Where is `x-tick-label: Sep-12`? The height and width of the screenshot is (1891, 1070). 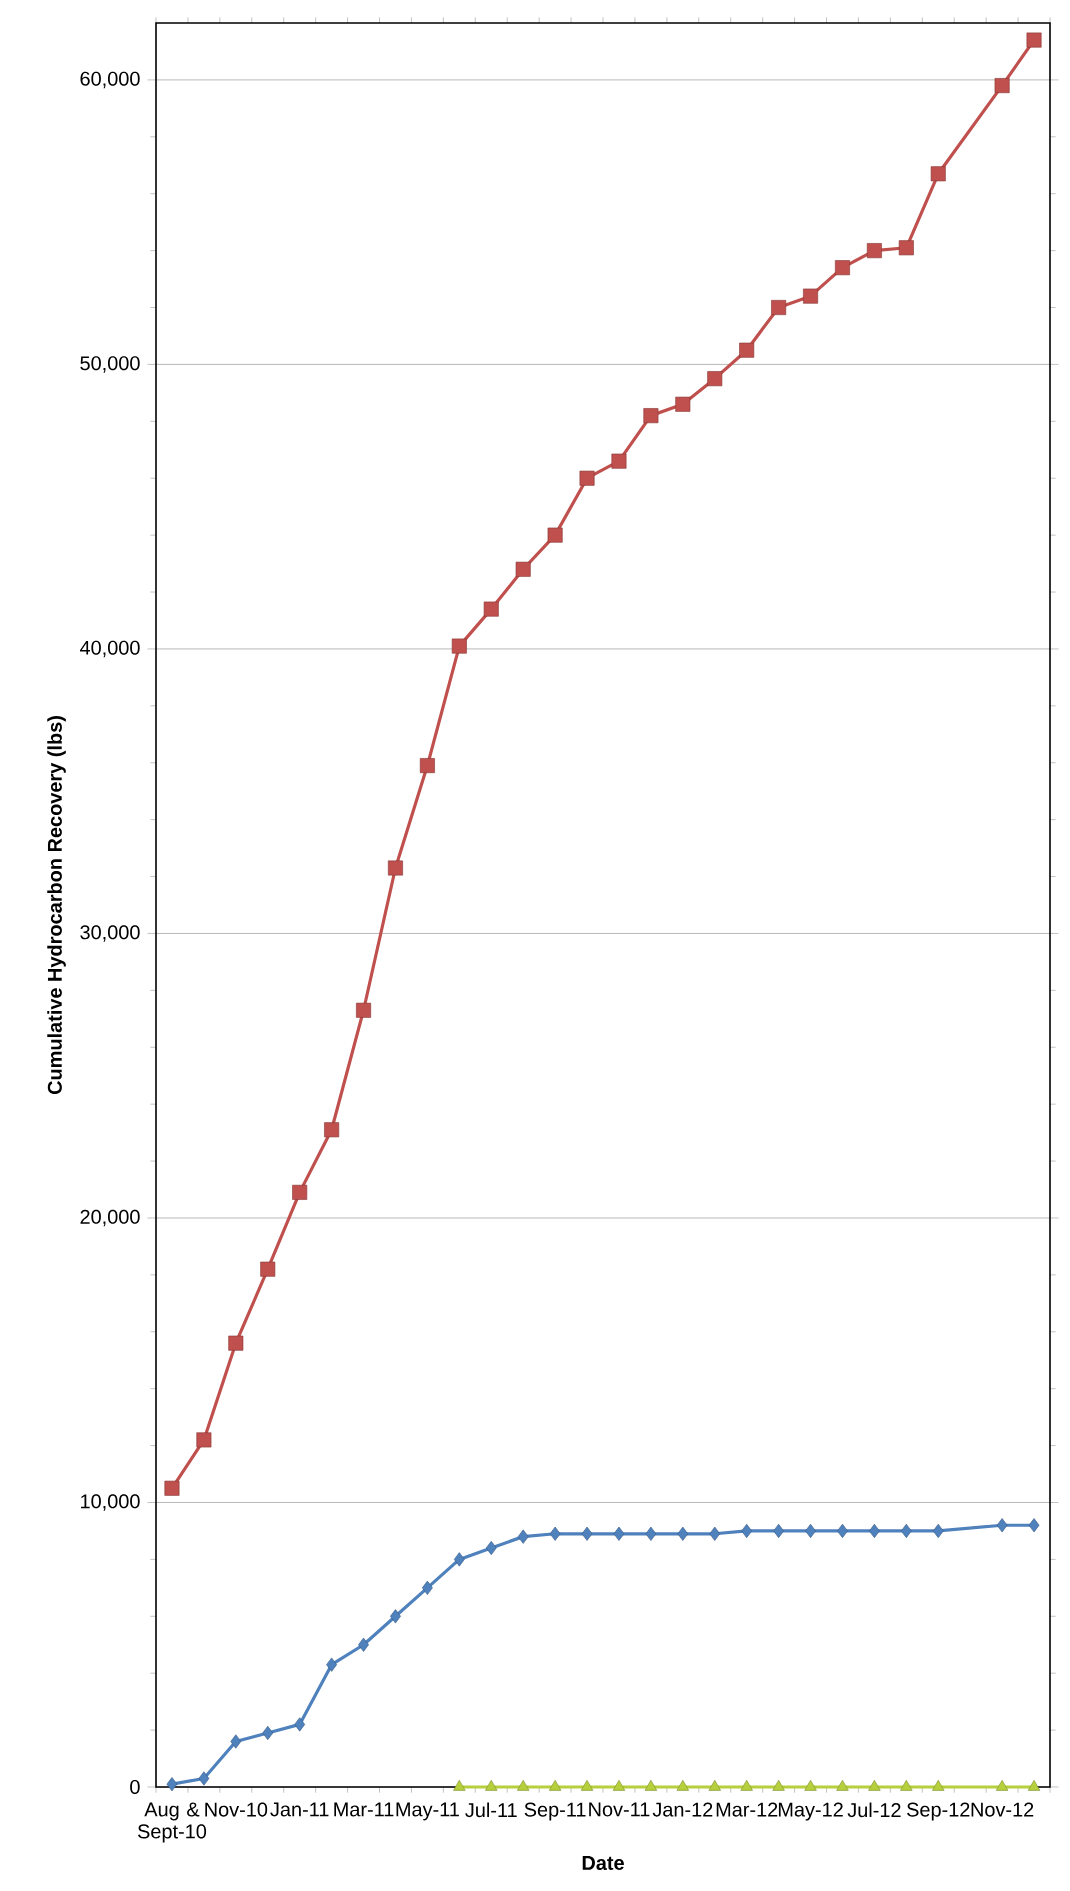
x-tick-label: Sep-12 is located at coordinates (938, 1811).